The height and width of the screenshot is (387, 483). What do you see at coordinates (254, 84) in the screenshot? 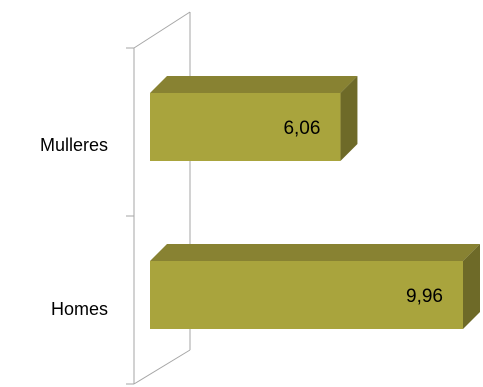
I see `bar-top-mulleres` at bounding box center [254, 84].